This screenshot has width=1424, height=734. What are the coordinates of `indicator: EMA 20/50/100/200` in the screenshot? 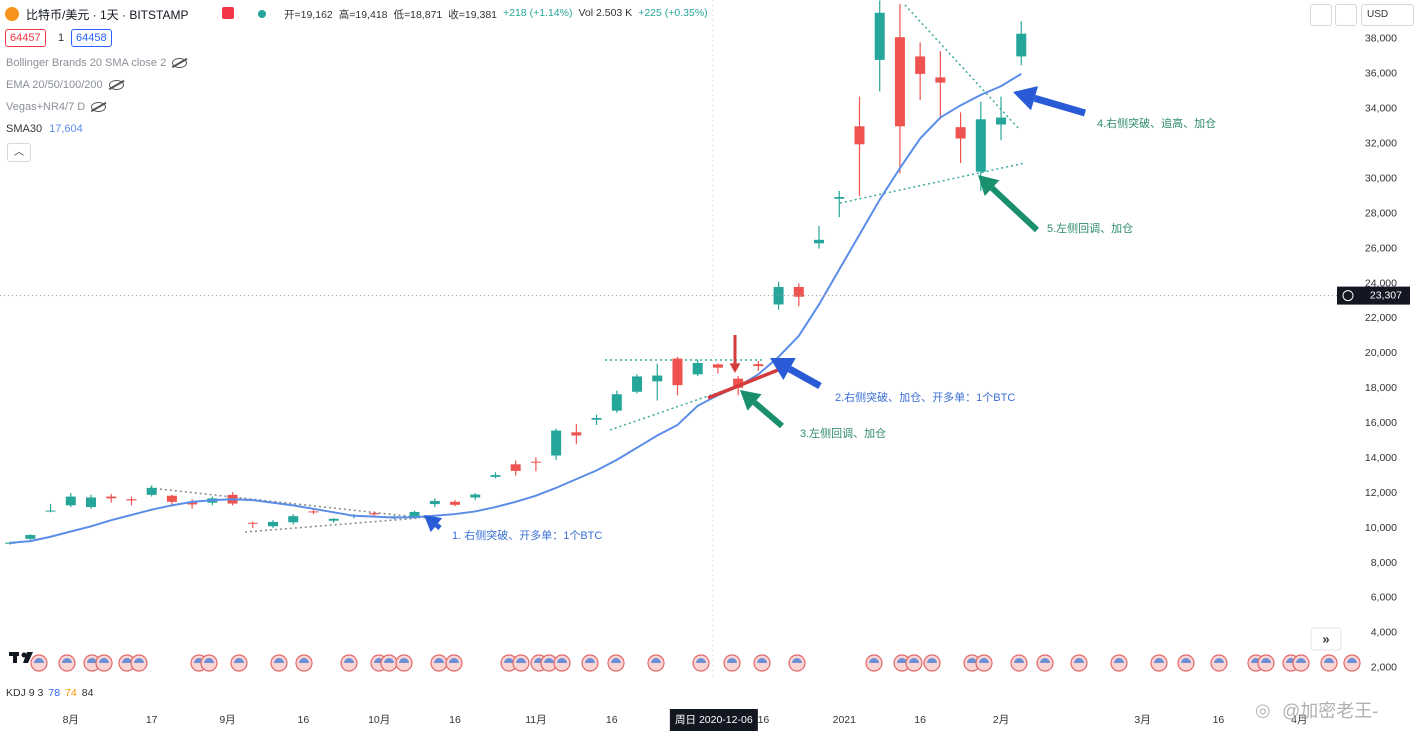 It's located at (65, 85).